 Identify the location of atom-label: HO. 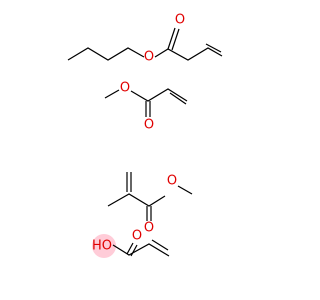
(102, 246).